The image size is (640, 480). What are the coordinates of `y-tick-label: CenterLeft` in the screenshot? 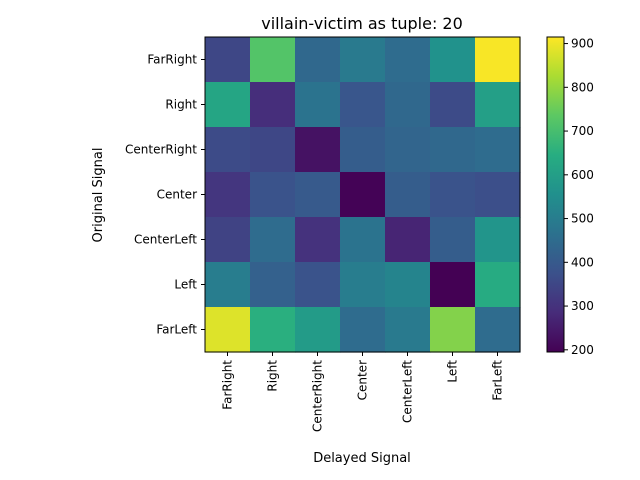 It's located at (165, 240).